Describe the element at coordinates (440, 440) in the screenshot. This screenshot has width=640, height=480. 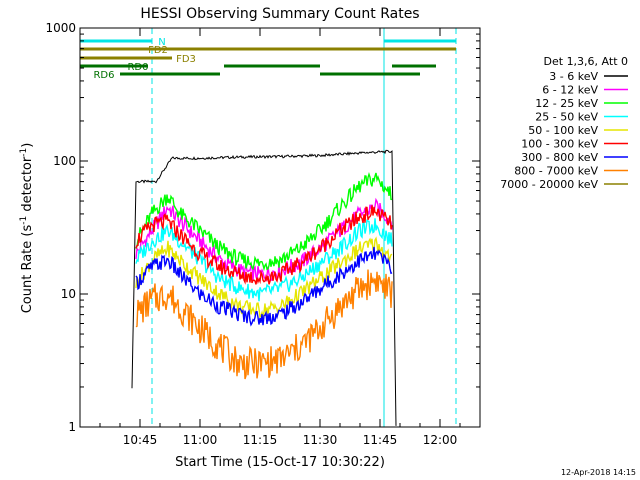
I see `x-tick-label-5: 12:00` at that location.